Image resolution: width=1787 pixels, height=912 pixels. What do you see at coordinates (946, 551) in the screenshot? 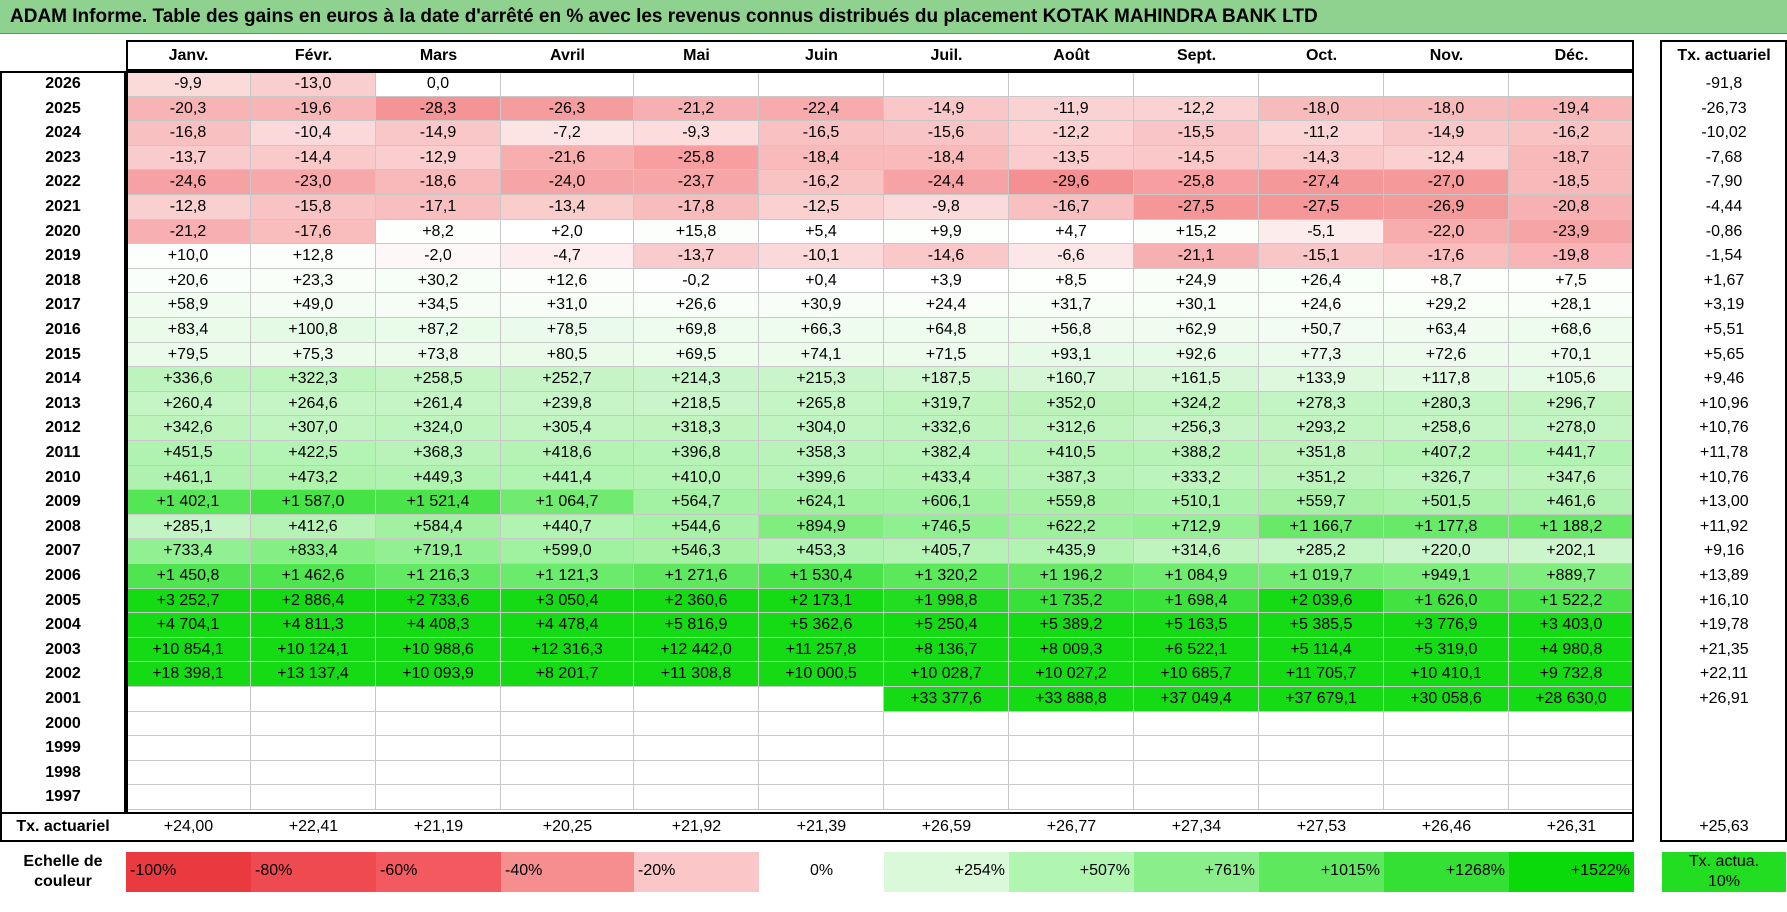
I see `heat-cell: +405,7` at bounding box center [946, 551].